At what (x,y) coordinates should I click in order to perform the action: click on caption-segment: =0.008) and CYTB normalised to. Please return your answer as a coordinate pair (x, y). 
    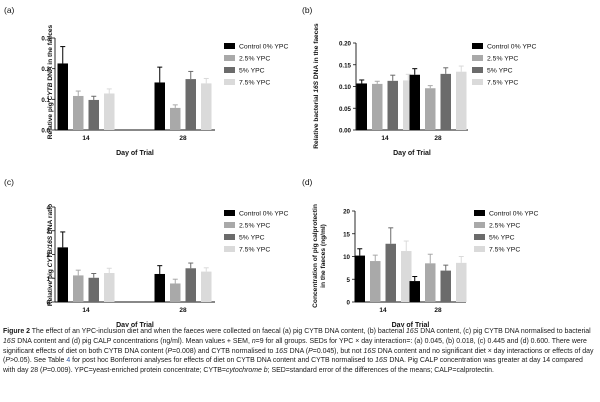
    Looking at the image, I should click on (224, 351).